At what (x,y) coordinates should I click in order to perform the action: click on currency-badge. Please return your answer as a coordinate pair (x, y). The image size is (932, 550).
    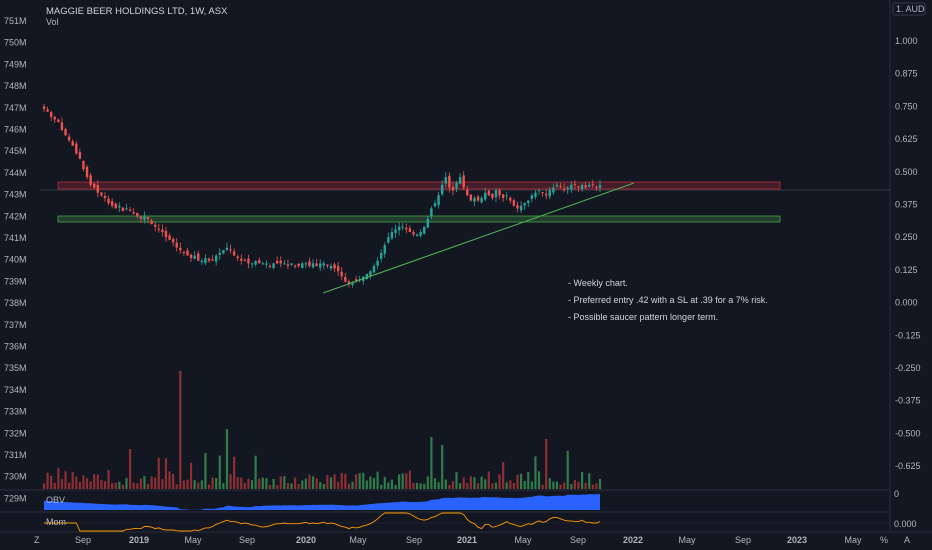
    Looking at the image, I should click on (909, 9).